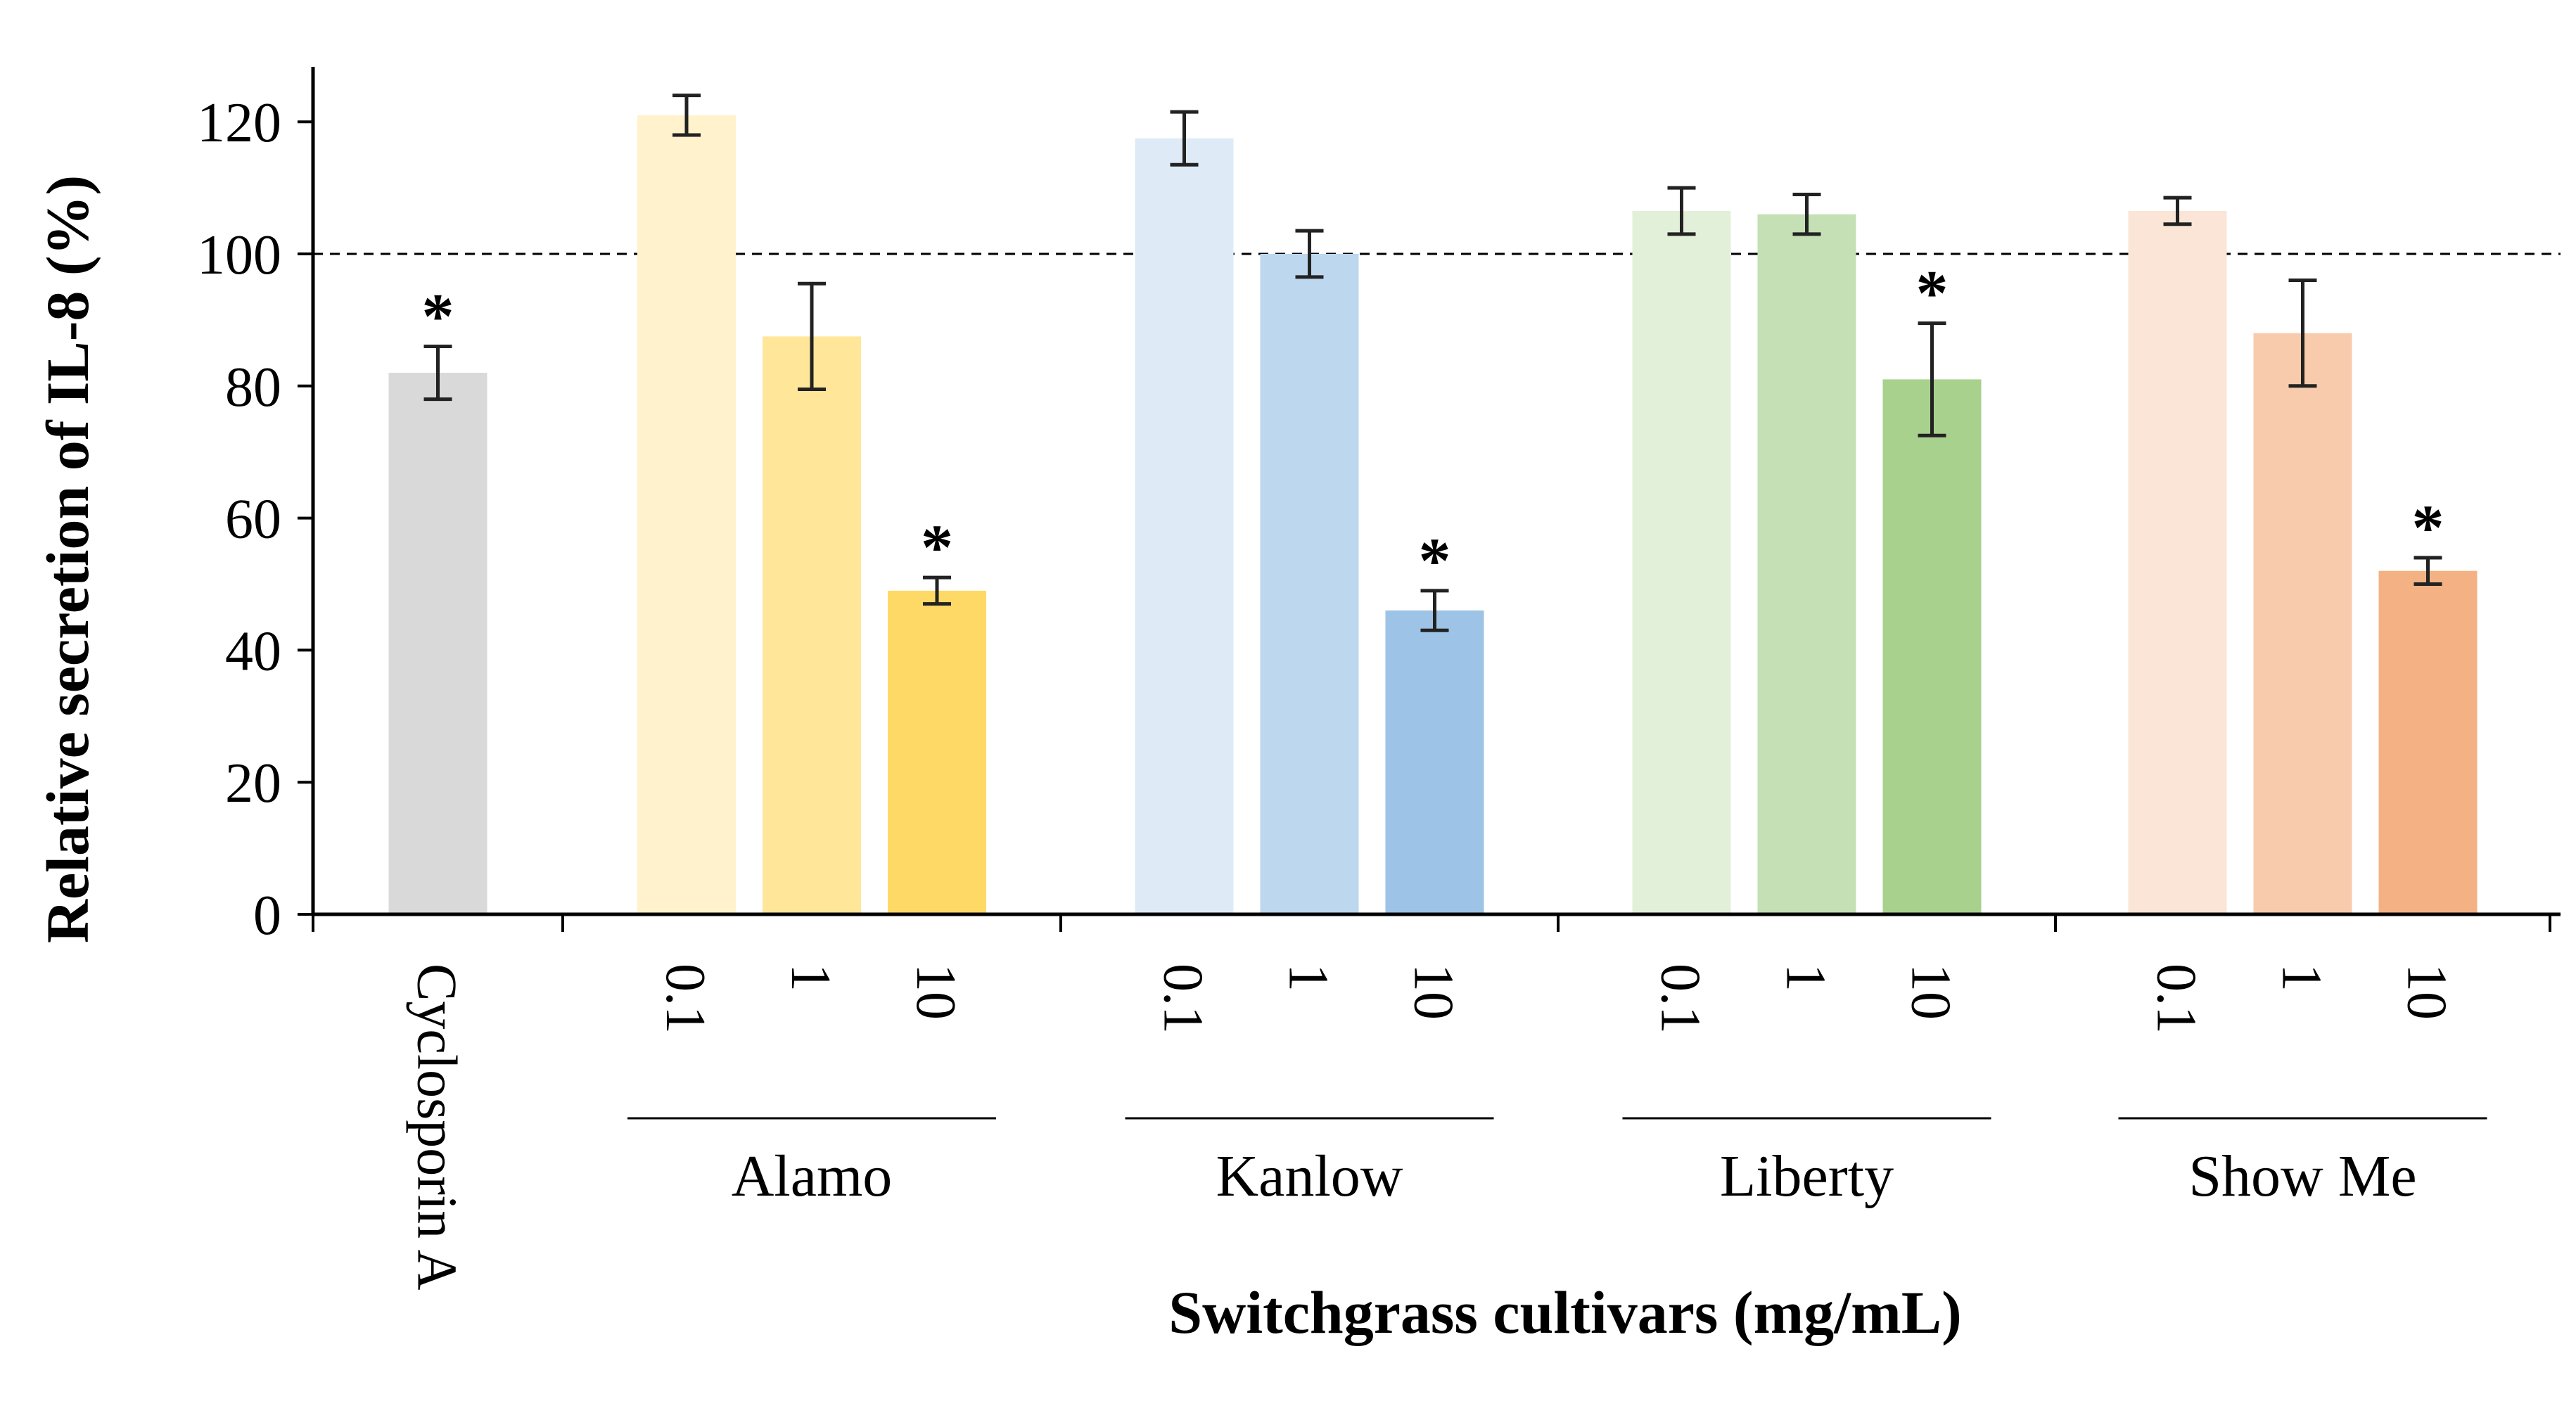 The width and height of the screenshot is (2576, 1401). I want to click on y-tick-label: 80, so click(253, 388).